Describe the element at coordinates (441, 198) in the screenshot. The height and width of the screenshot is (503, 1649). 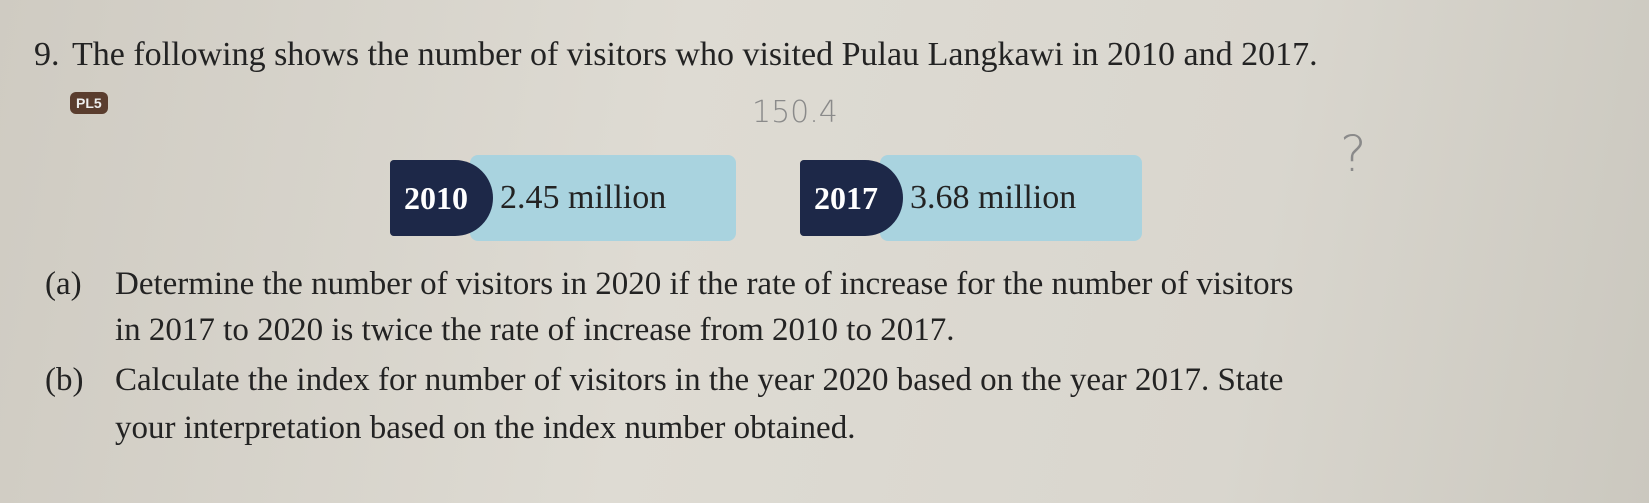
I see `year-label: 2010` at that location.